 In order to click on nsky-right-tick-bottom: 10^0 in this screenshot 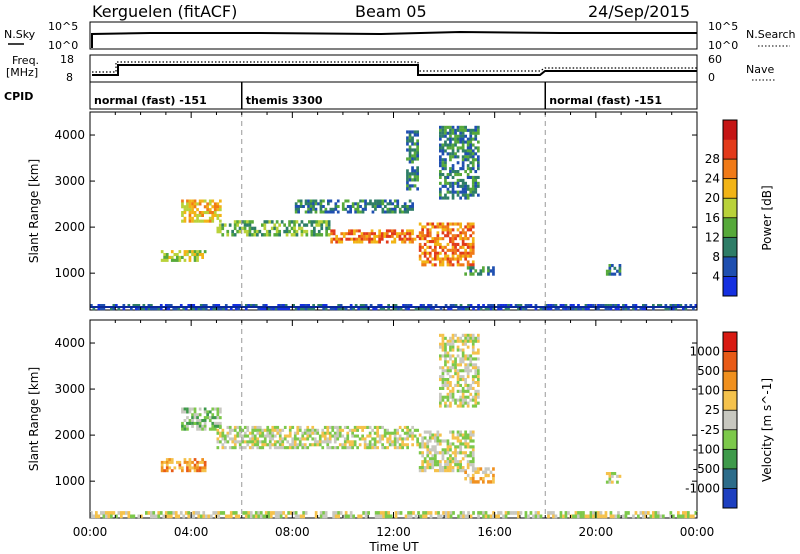, I will do `click(723, 45)`.